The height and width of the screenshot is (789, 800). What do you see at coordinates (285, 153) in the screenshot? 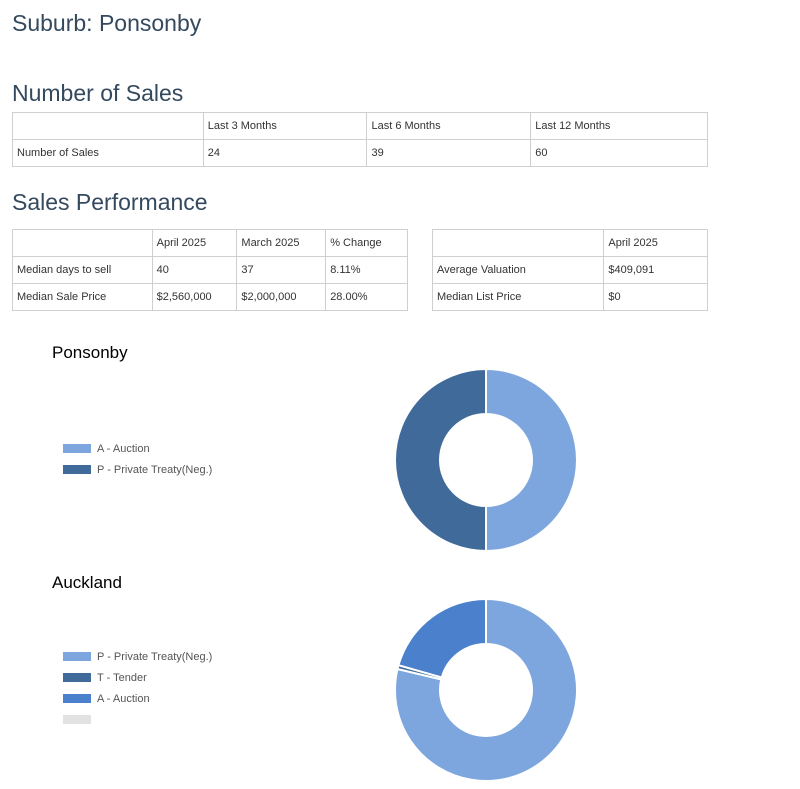
I see `table-cell: 24` at bounding box center [285, 153].